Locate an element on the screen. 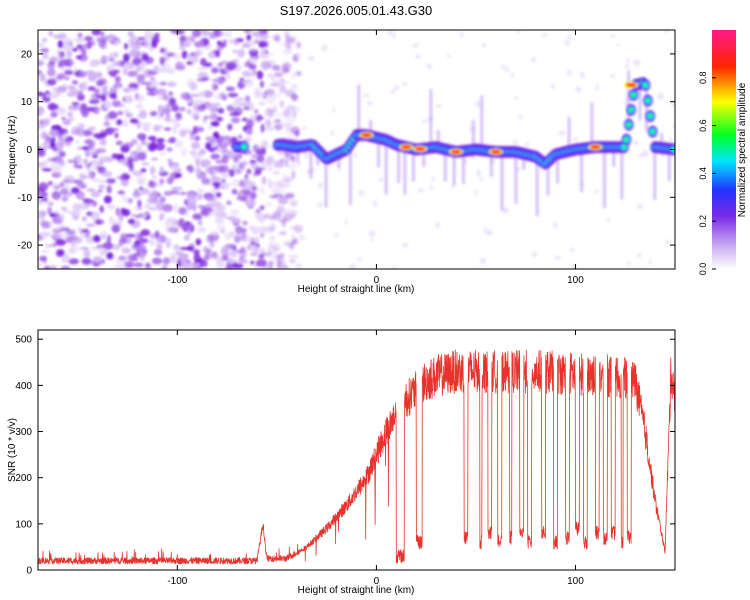 The image size is (750, 600). spectrogram-ytick-label: 10 is located at coordinates (27, 102).